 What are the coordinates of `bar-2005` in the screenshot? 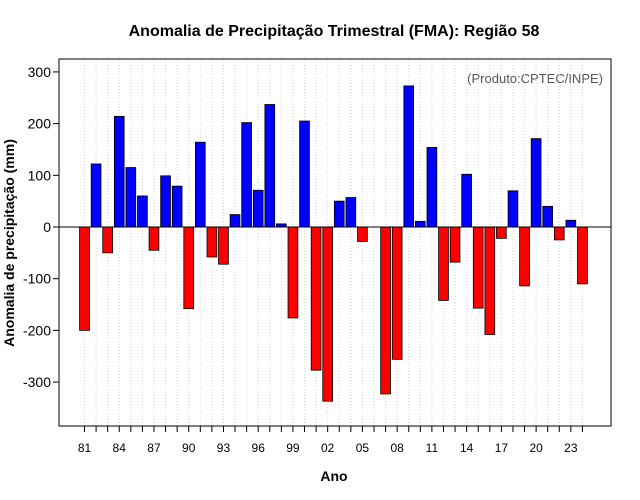 It's located at (362, 234).